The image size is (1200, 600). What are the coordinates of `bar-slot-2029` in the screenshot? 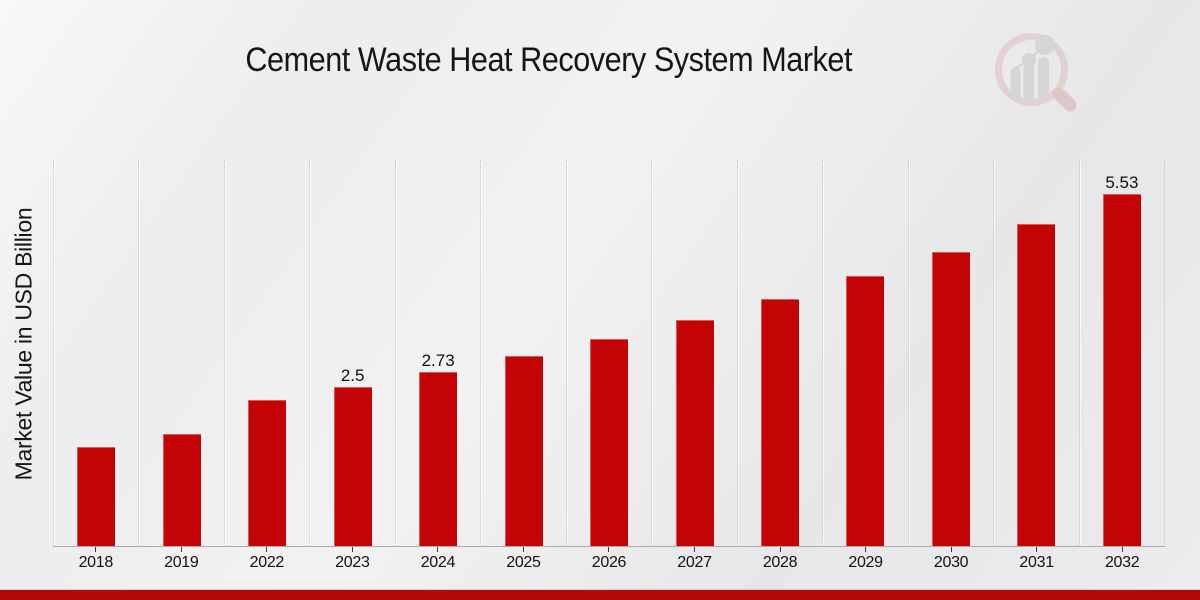 It's located at (864, 353).